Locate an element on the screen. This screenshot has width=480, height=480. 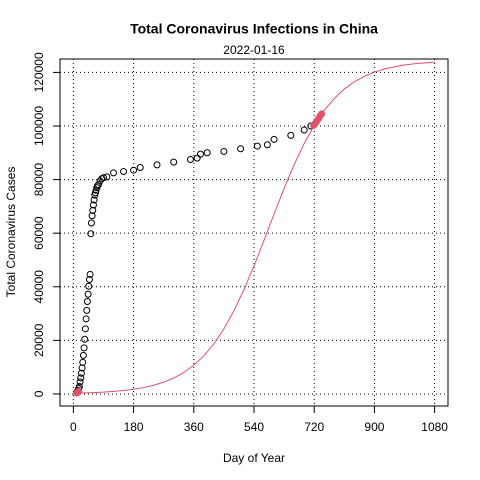
x-tick-label: 720 is located at coordinates (314, 427).